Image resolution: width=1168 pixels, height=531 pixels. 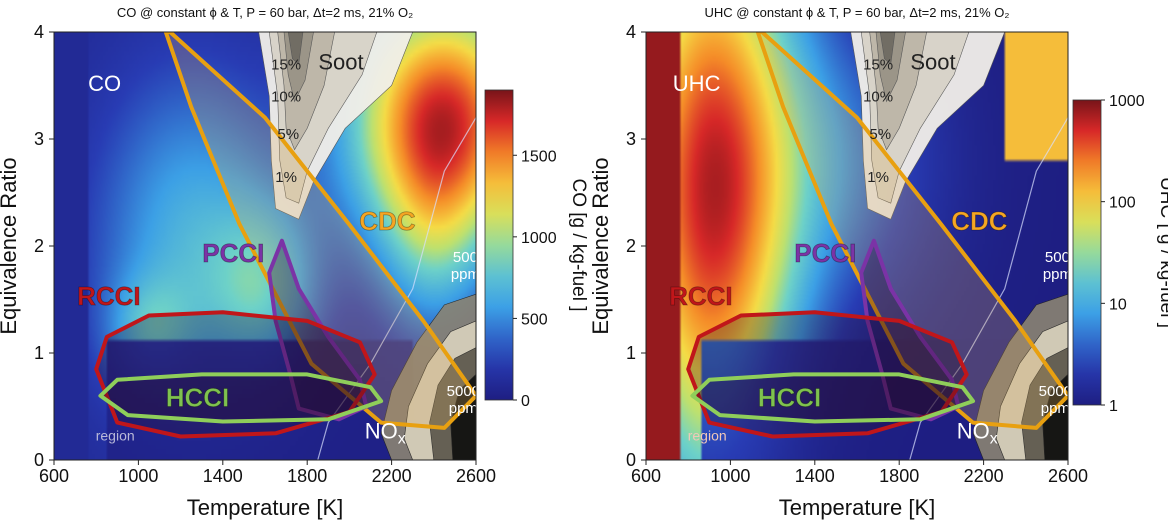 I want to click on annotation-uhc: UHC, so click(x=697, y=83).